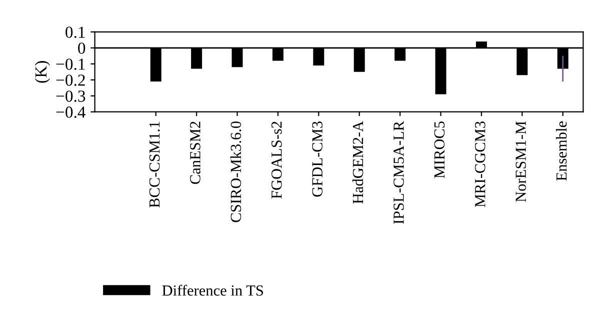 The width and height of the screenshot is (600, 329). Describe the element at coordinates (277, 160) in the screenshot. I see `x-tick-label: FGOALS-s2` at that location.